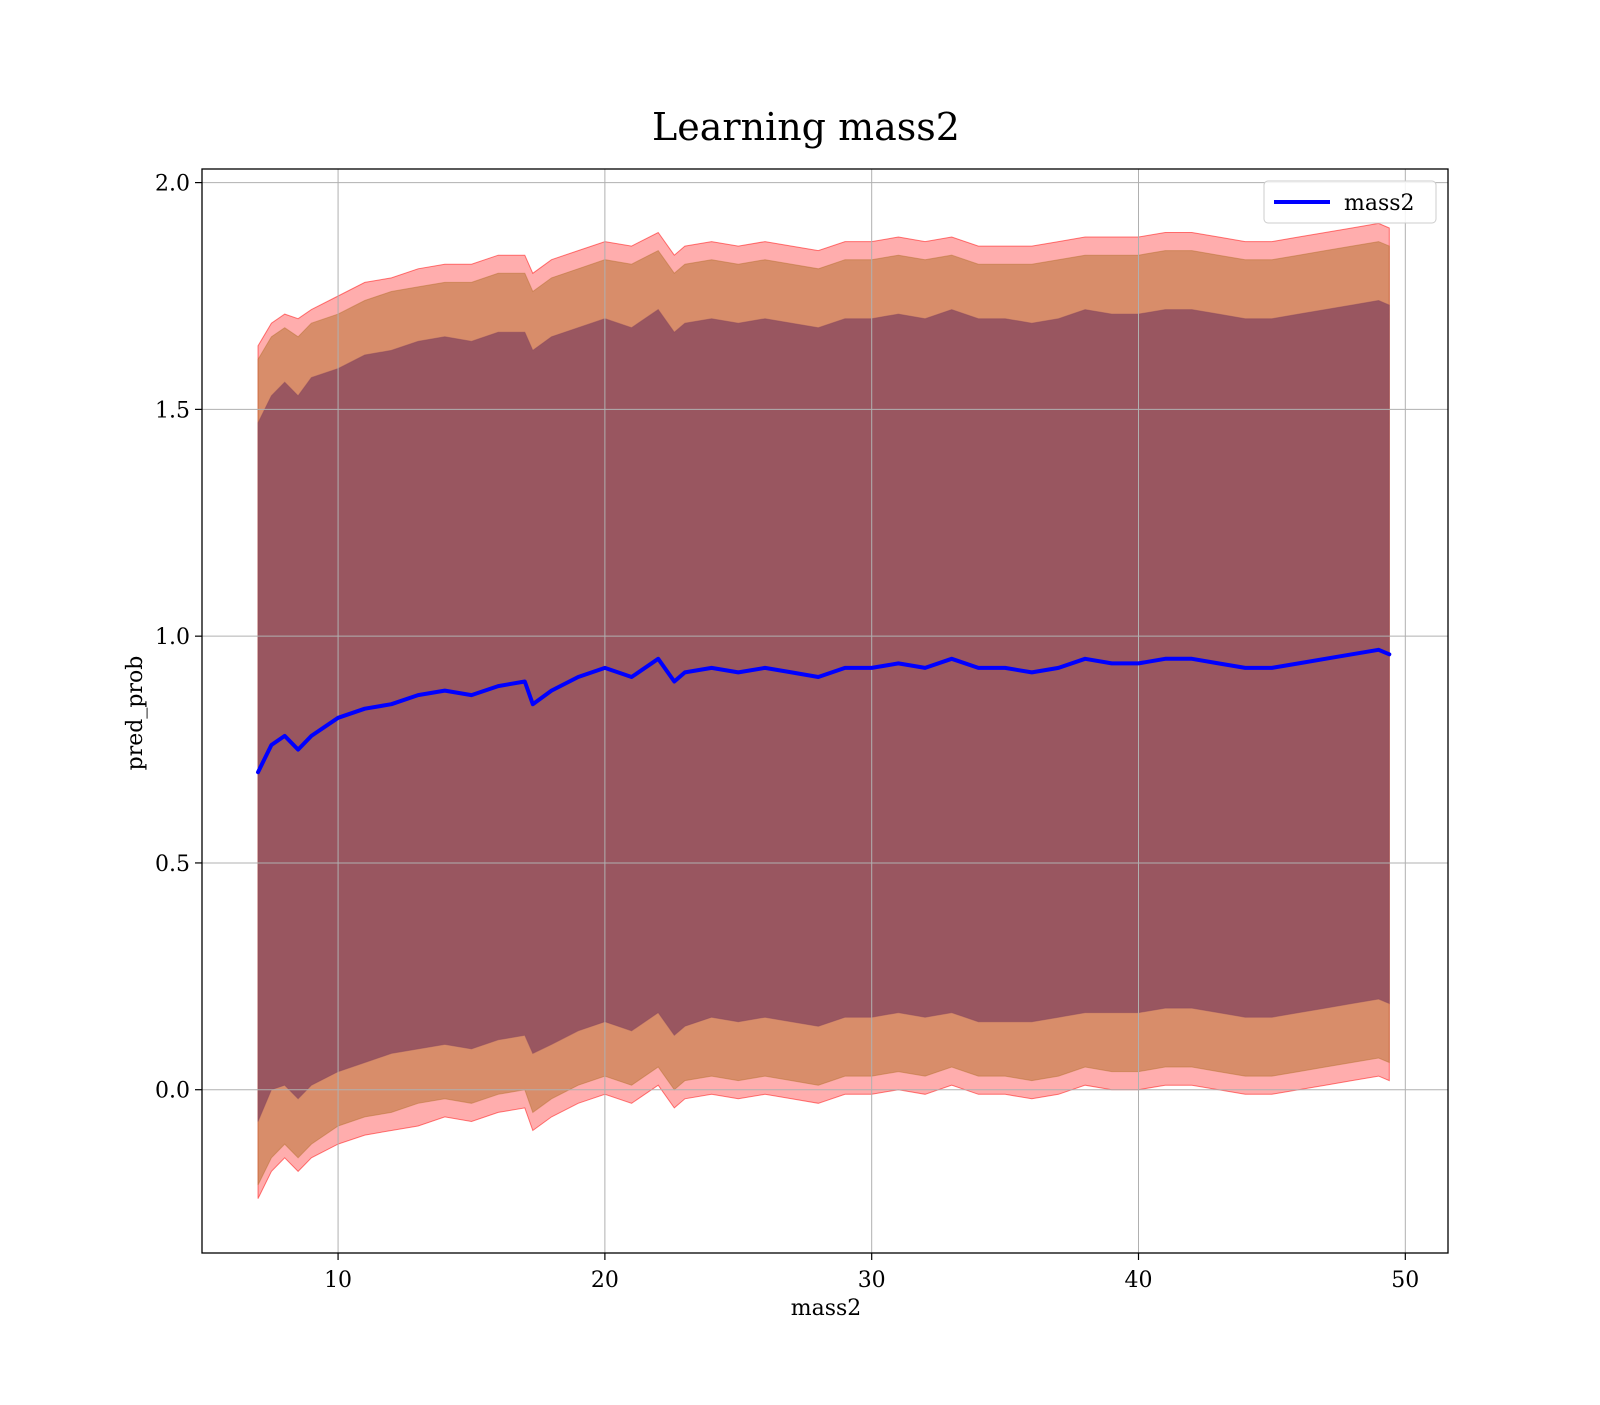 The width and height of the screenshot is (1600, 1405). I want to click on x-tick-label-3: 30, so click(872, 1280).